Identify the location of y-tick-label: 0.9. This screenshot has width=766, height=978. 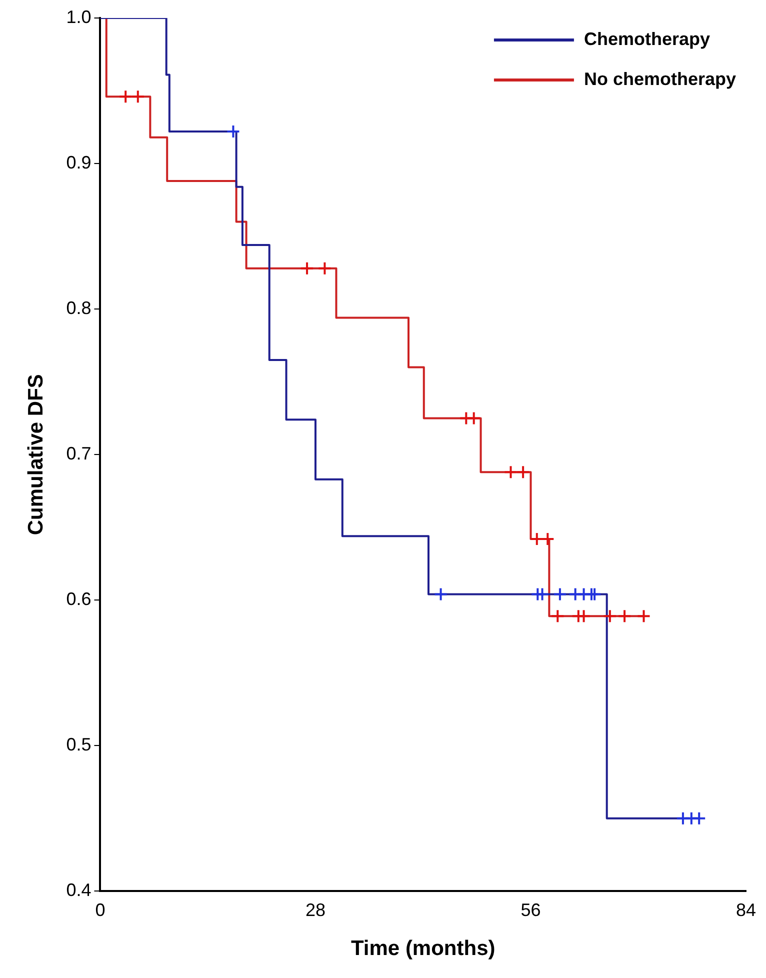
(79, 162).